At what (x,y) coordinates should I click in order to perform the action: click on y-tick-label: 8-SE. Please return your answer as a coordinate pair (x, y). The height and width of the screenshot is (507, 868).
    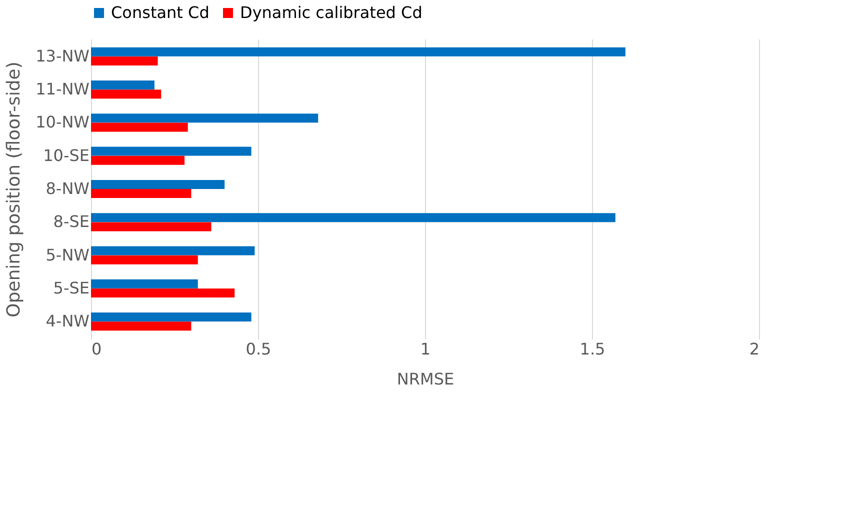
    Looking at the image, I should click on (71, 222).